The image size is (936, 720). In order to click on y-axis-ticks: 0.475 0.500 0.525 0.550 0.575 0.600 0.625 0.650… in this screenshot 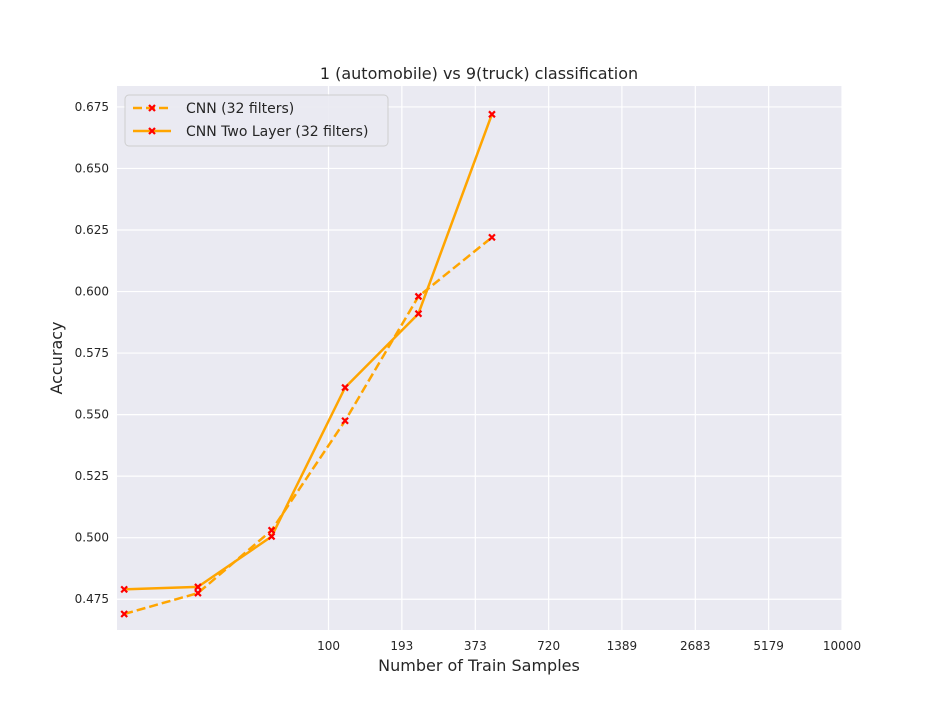, I will do `click(92, 353)`.